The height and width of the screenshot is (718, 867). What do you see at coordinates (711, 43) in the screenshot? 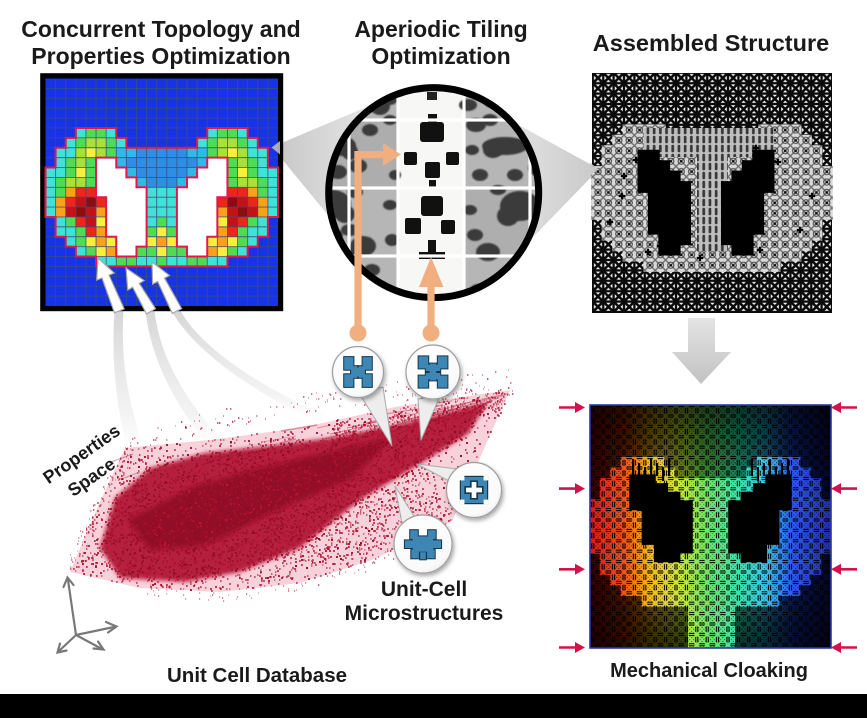
I see `svg-text: Assembled Structure` at bounding box center [711, 43].